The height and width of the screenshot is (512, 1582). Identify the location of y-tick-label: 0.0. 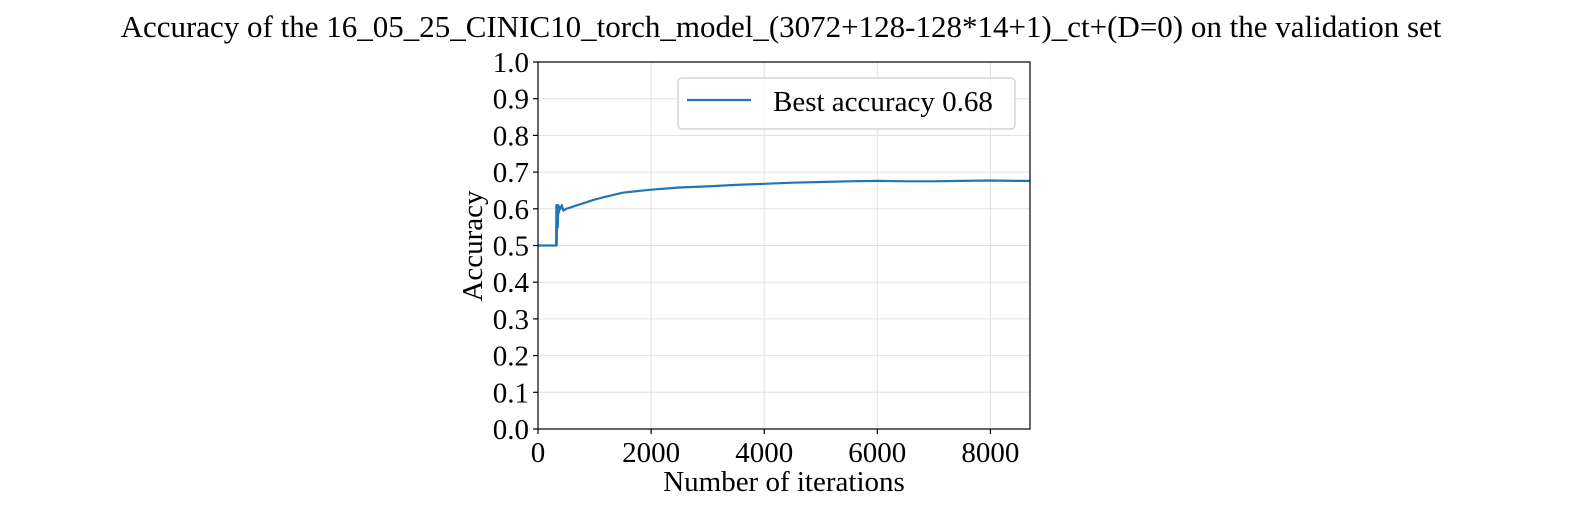
(511, 430).